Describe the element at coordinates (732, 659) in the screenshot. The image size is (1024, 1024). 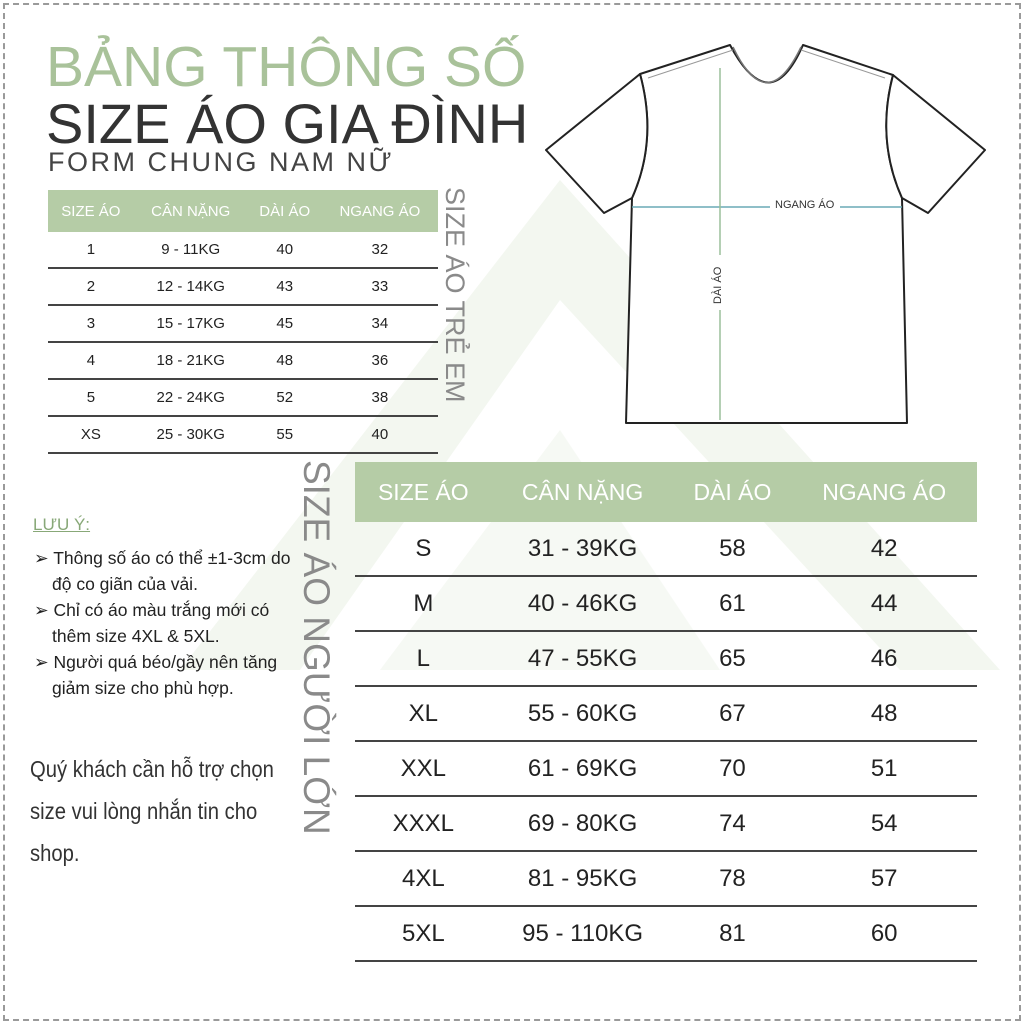
I see `table-cell: 65` at that location.